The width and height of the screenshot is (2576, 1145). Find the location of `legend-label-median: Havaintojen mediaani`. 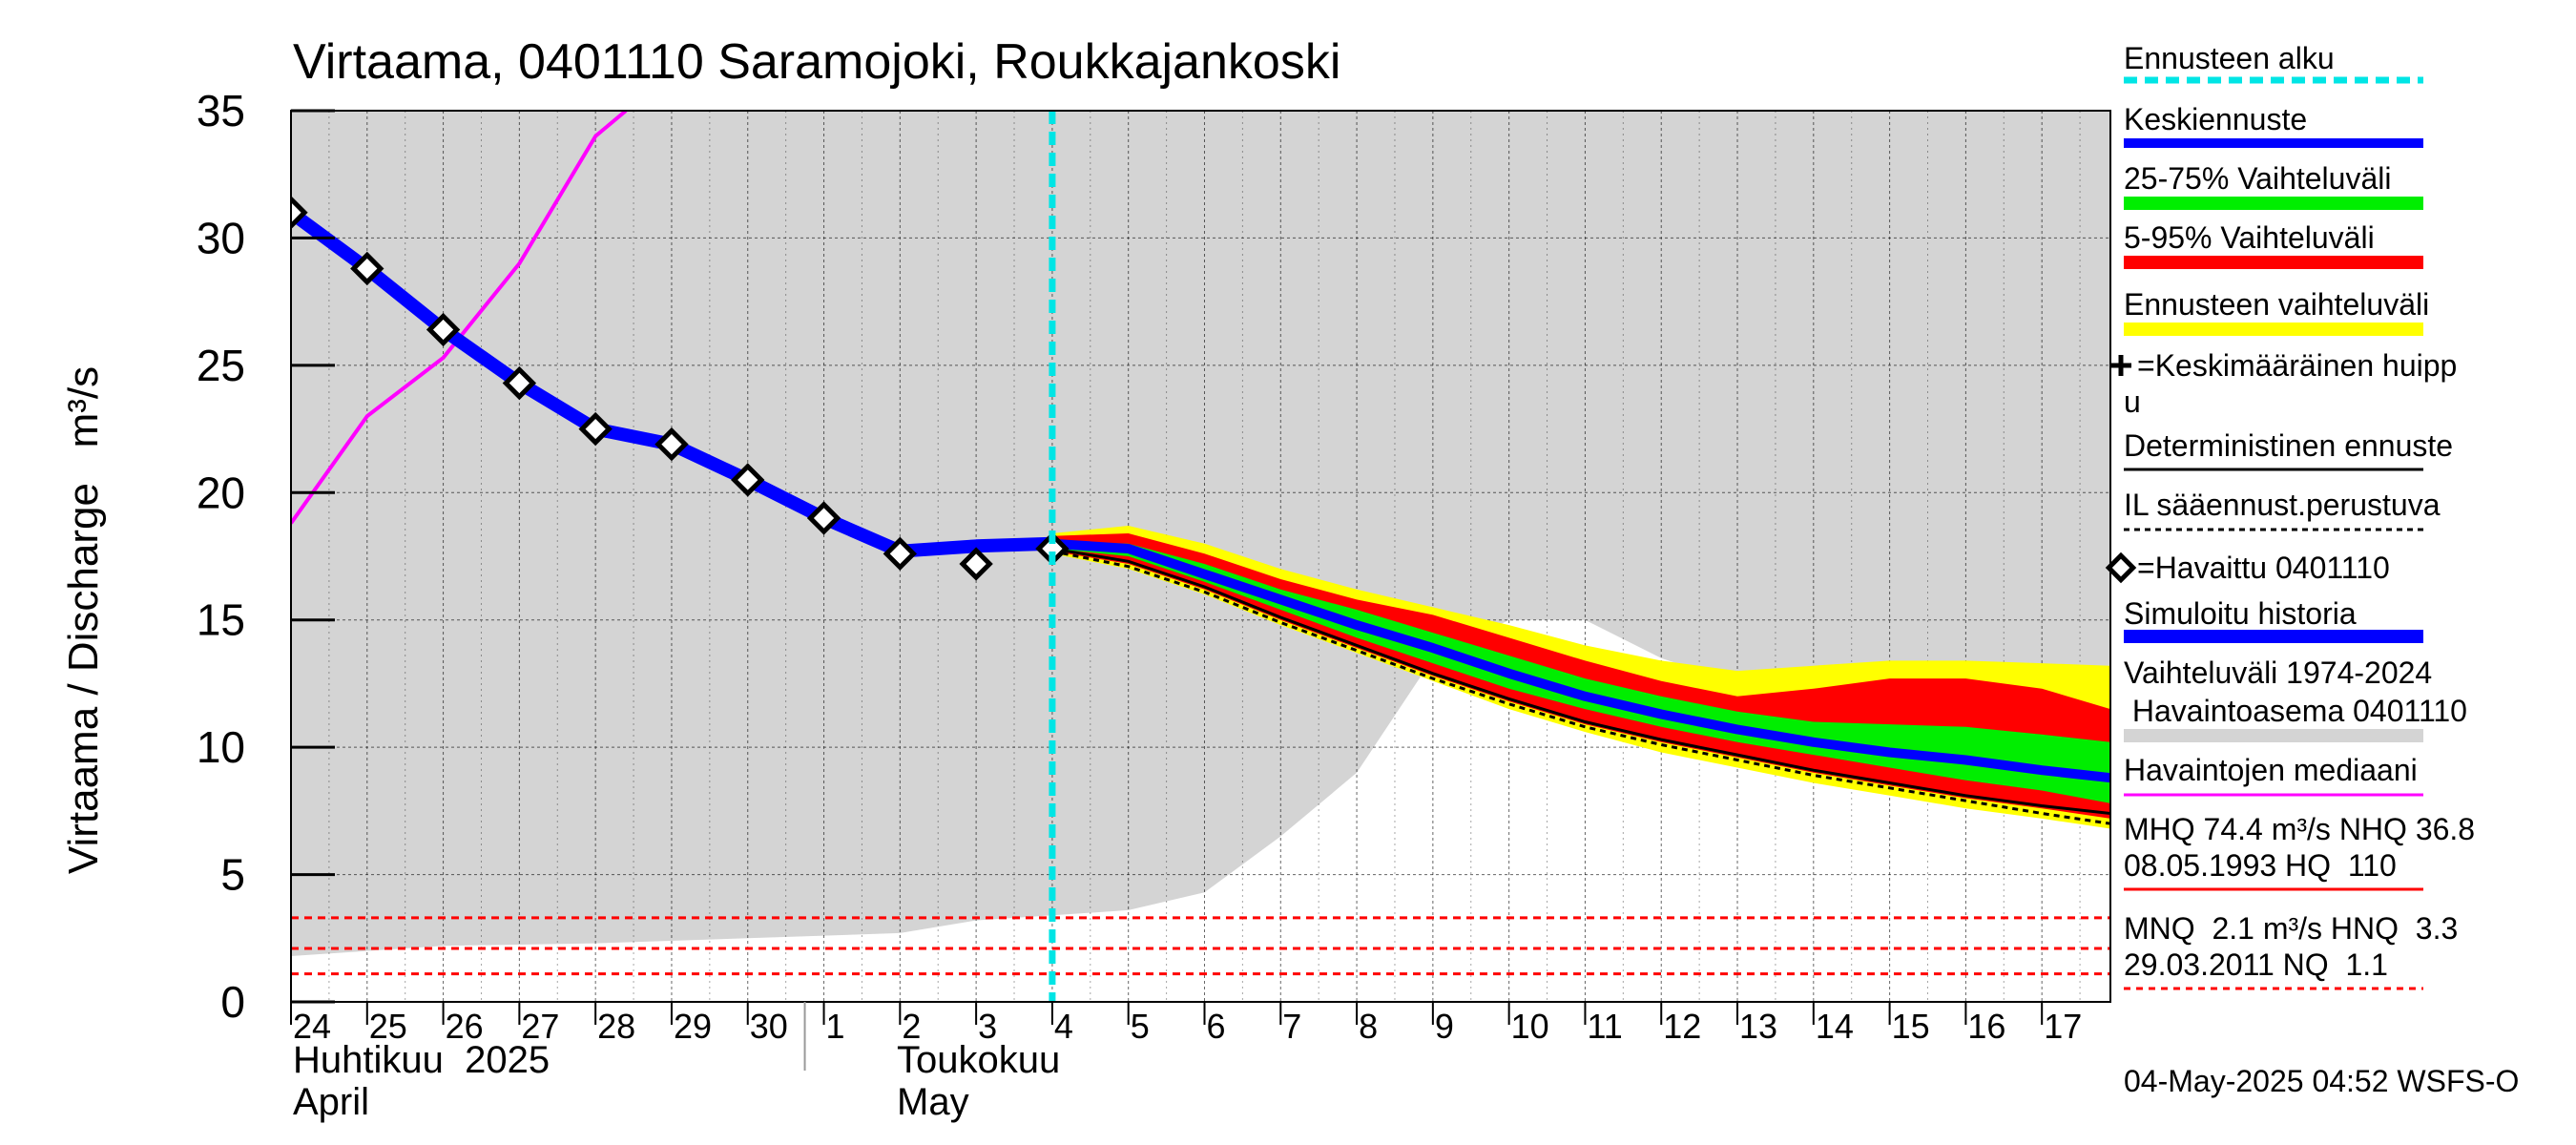

legend-label-median: Havaintojen mediaani is located at coordinates (2271, 770).